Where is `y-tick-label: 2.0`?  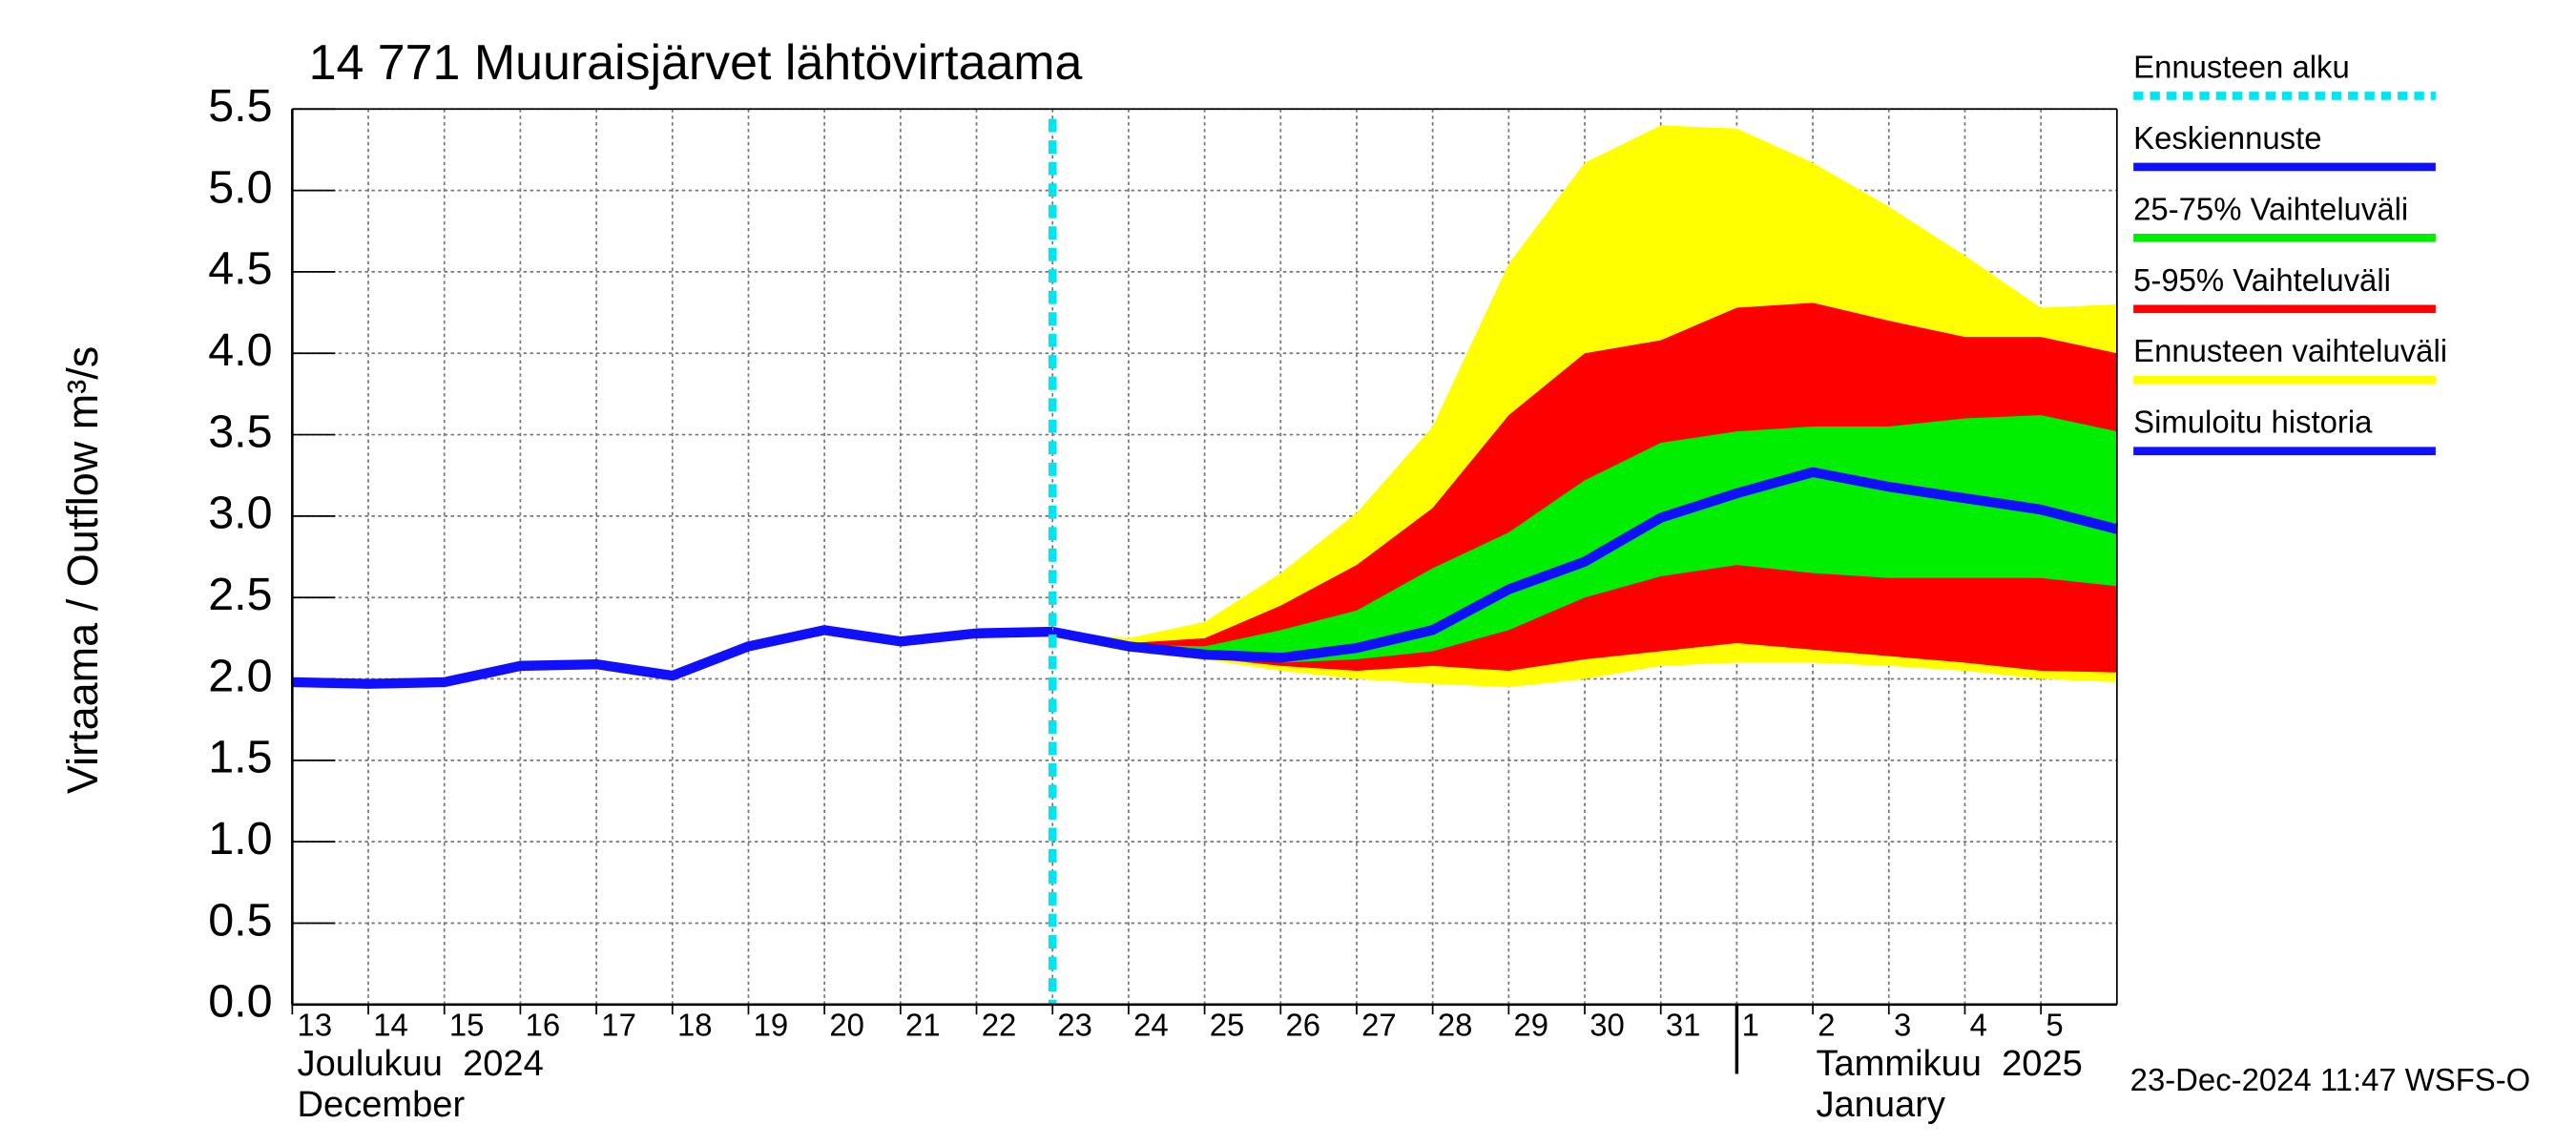 y-tick-label: 2.0 is located at coordinates (240, 676).